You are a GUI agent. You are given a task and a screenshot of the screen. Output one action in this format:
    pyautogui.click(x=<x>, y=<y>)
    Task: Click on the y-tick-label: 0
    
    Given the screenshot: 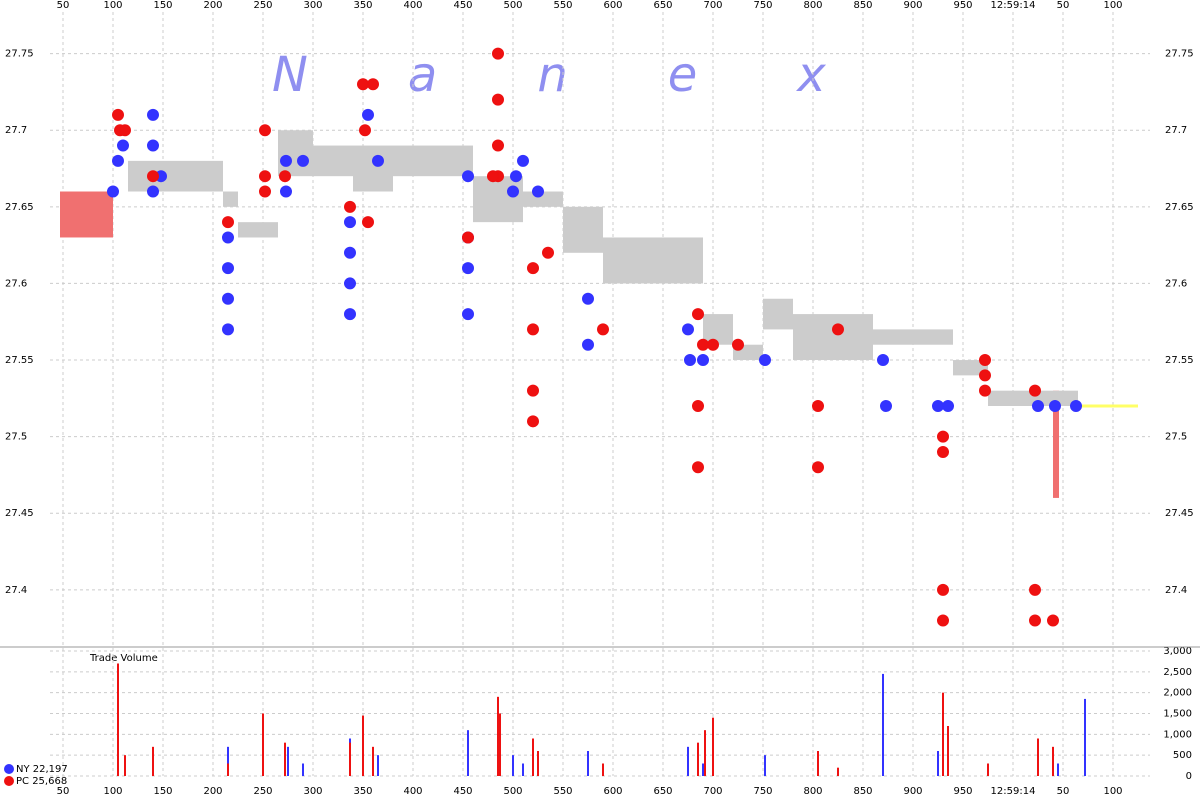 What is the action you would take?
    pyautogui.click(x=1189, y=776)
    